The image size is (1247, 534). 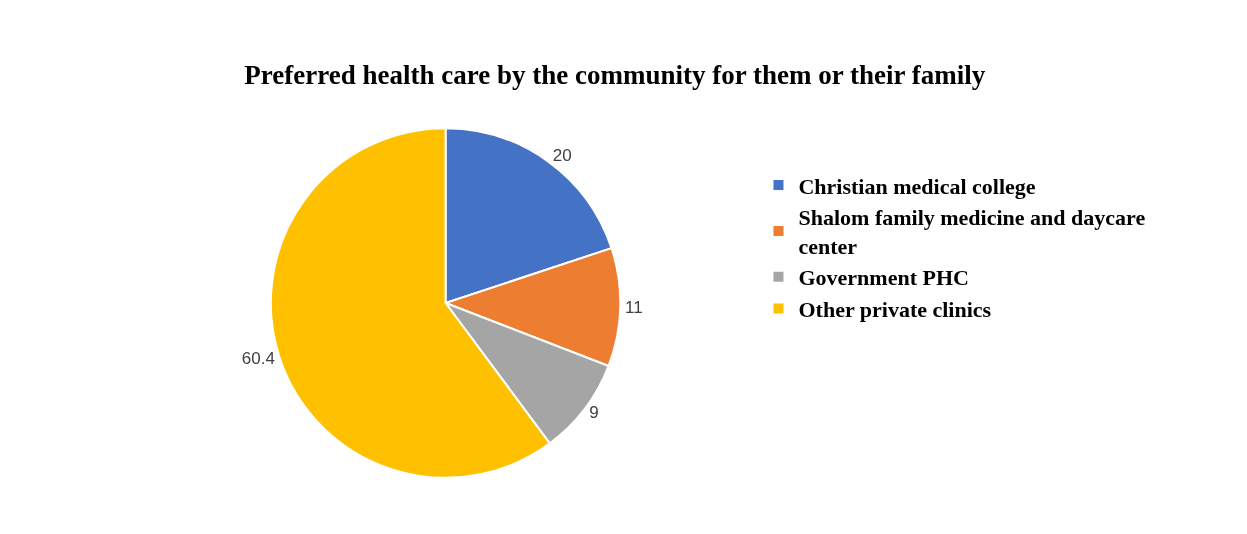 What do you see at coordinates (634, 307) in the screenshot?
I see `data-label: 11` at bounding box center [634, 307].